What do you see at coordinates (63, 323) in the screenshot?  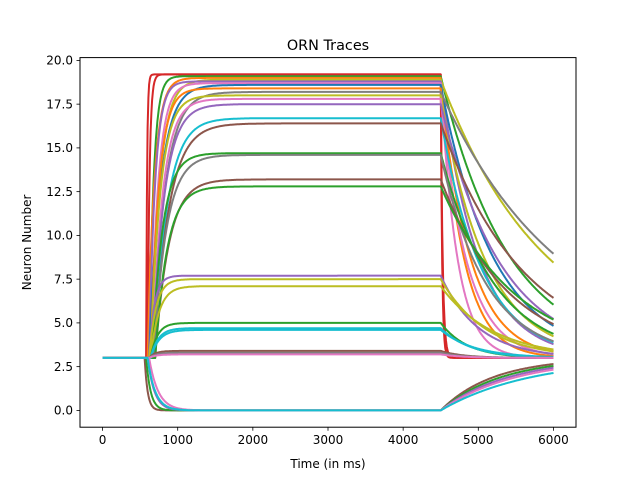 I see `y-tick-label: 5.0` at bounding box center [63, 323].